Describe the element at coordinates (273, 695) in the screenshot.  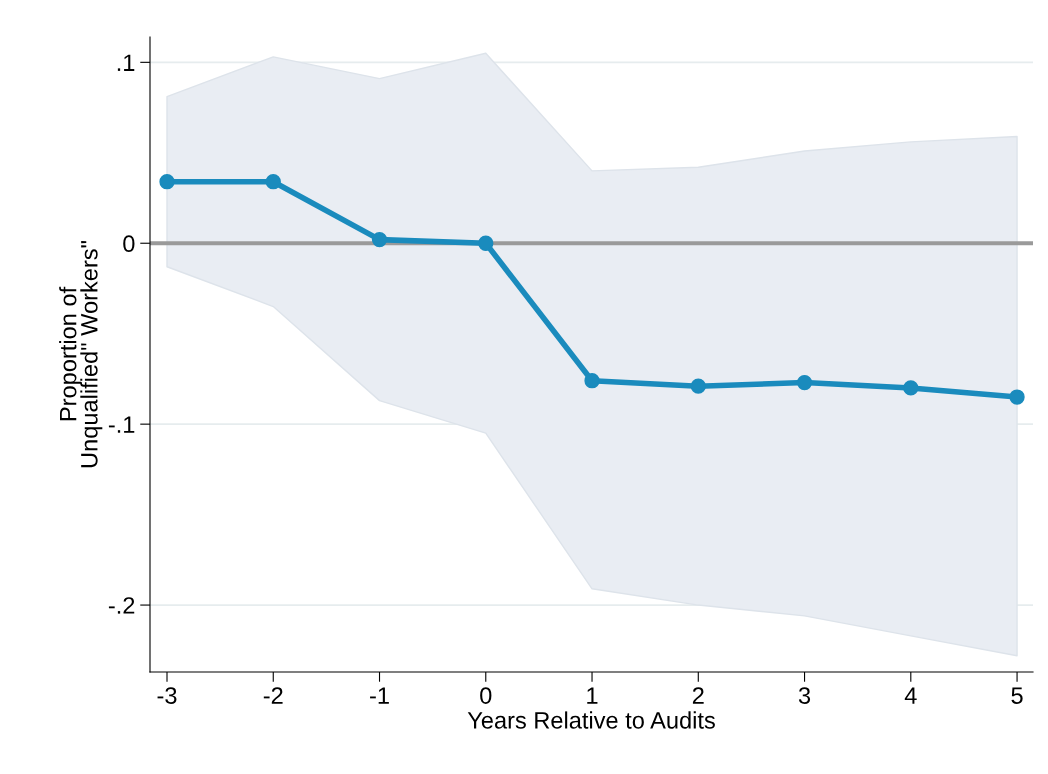
I see `x-tick-label: -2` at that location.